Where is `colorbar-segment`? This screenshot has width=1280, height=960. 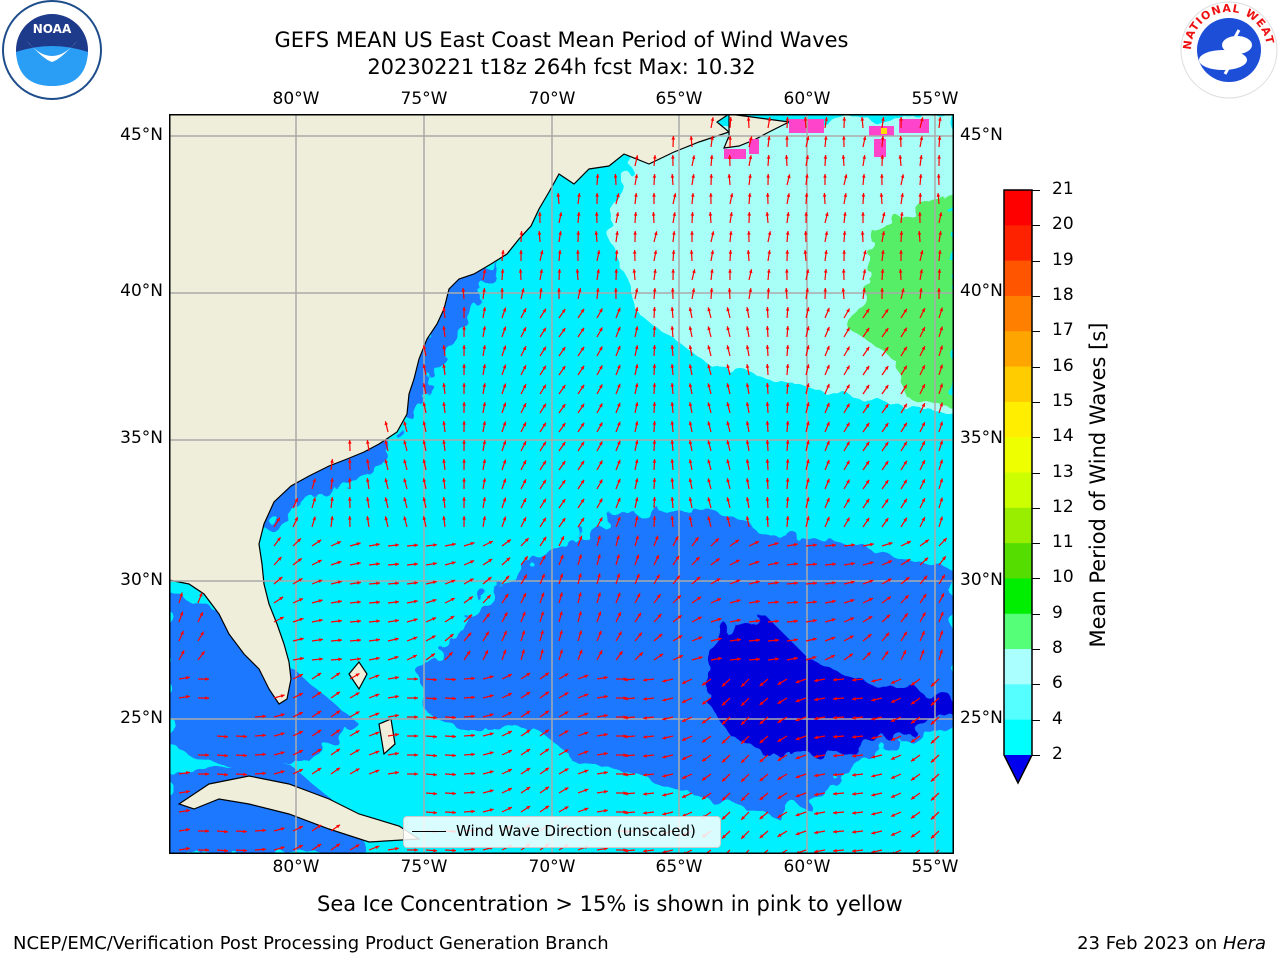 colorbar-segment is located at coordinates (1018, 243).